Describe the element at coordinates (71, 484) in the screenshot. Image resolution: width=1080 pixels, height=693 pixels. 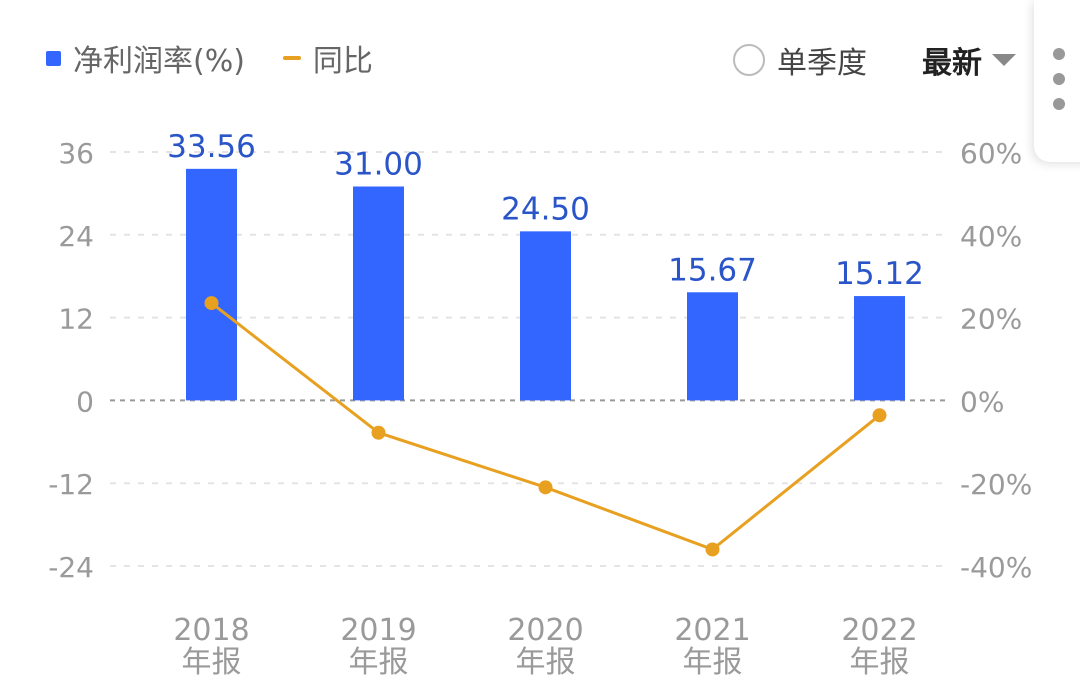
I see `left-tick-label: -12` at that location.